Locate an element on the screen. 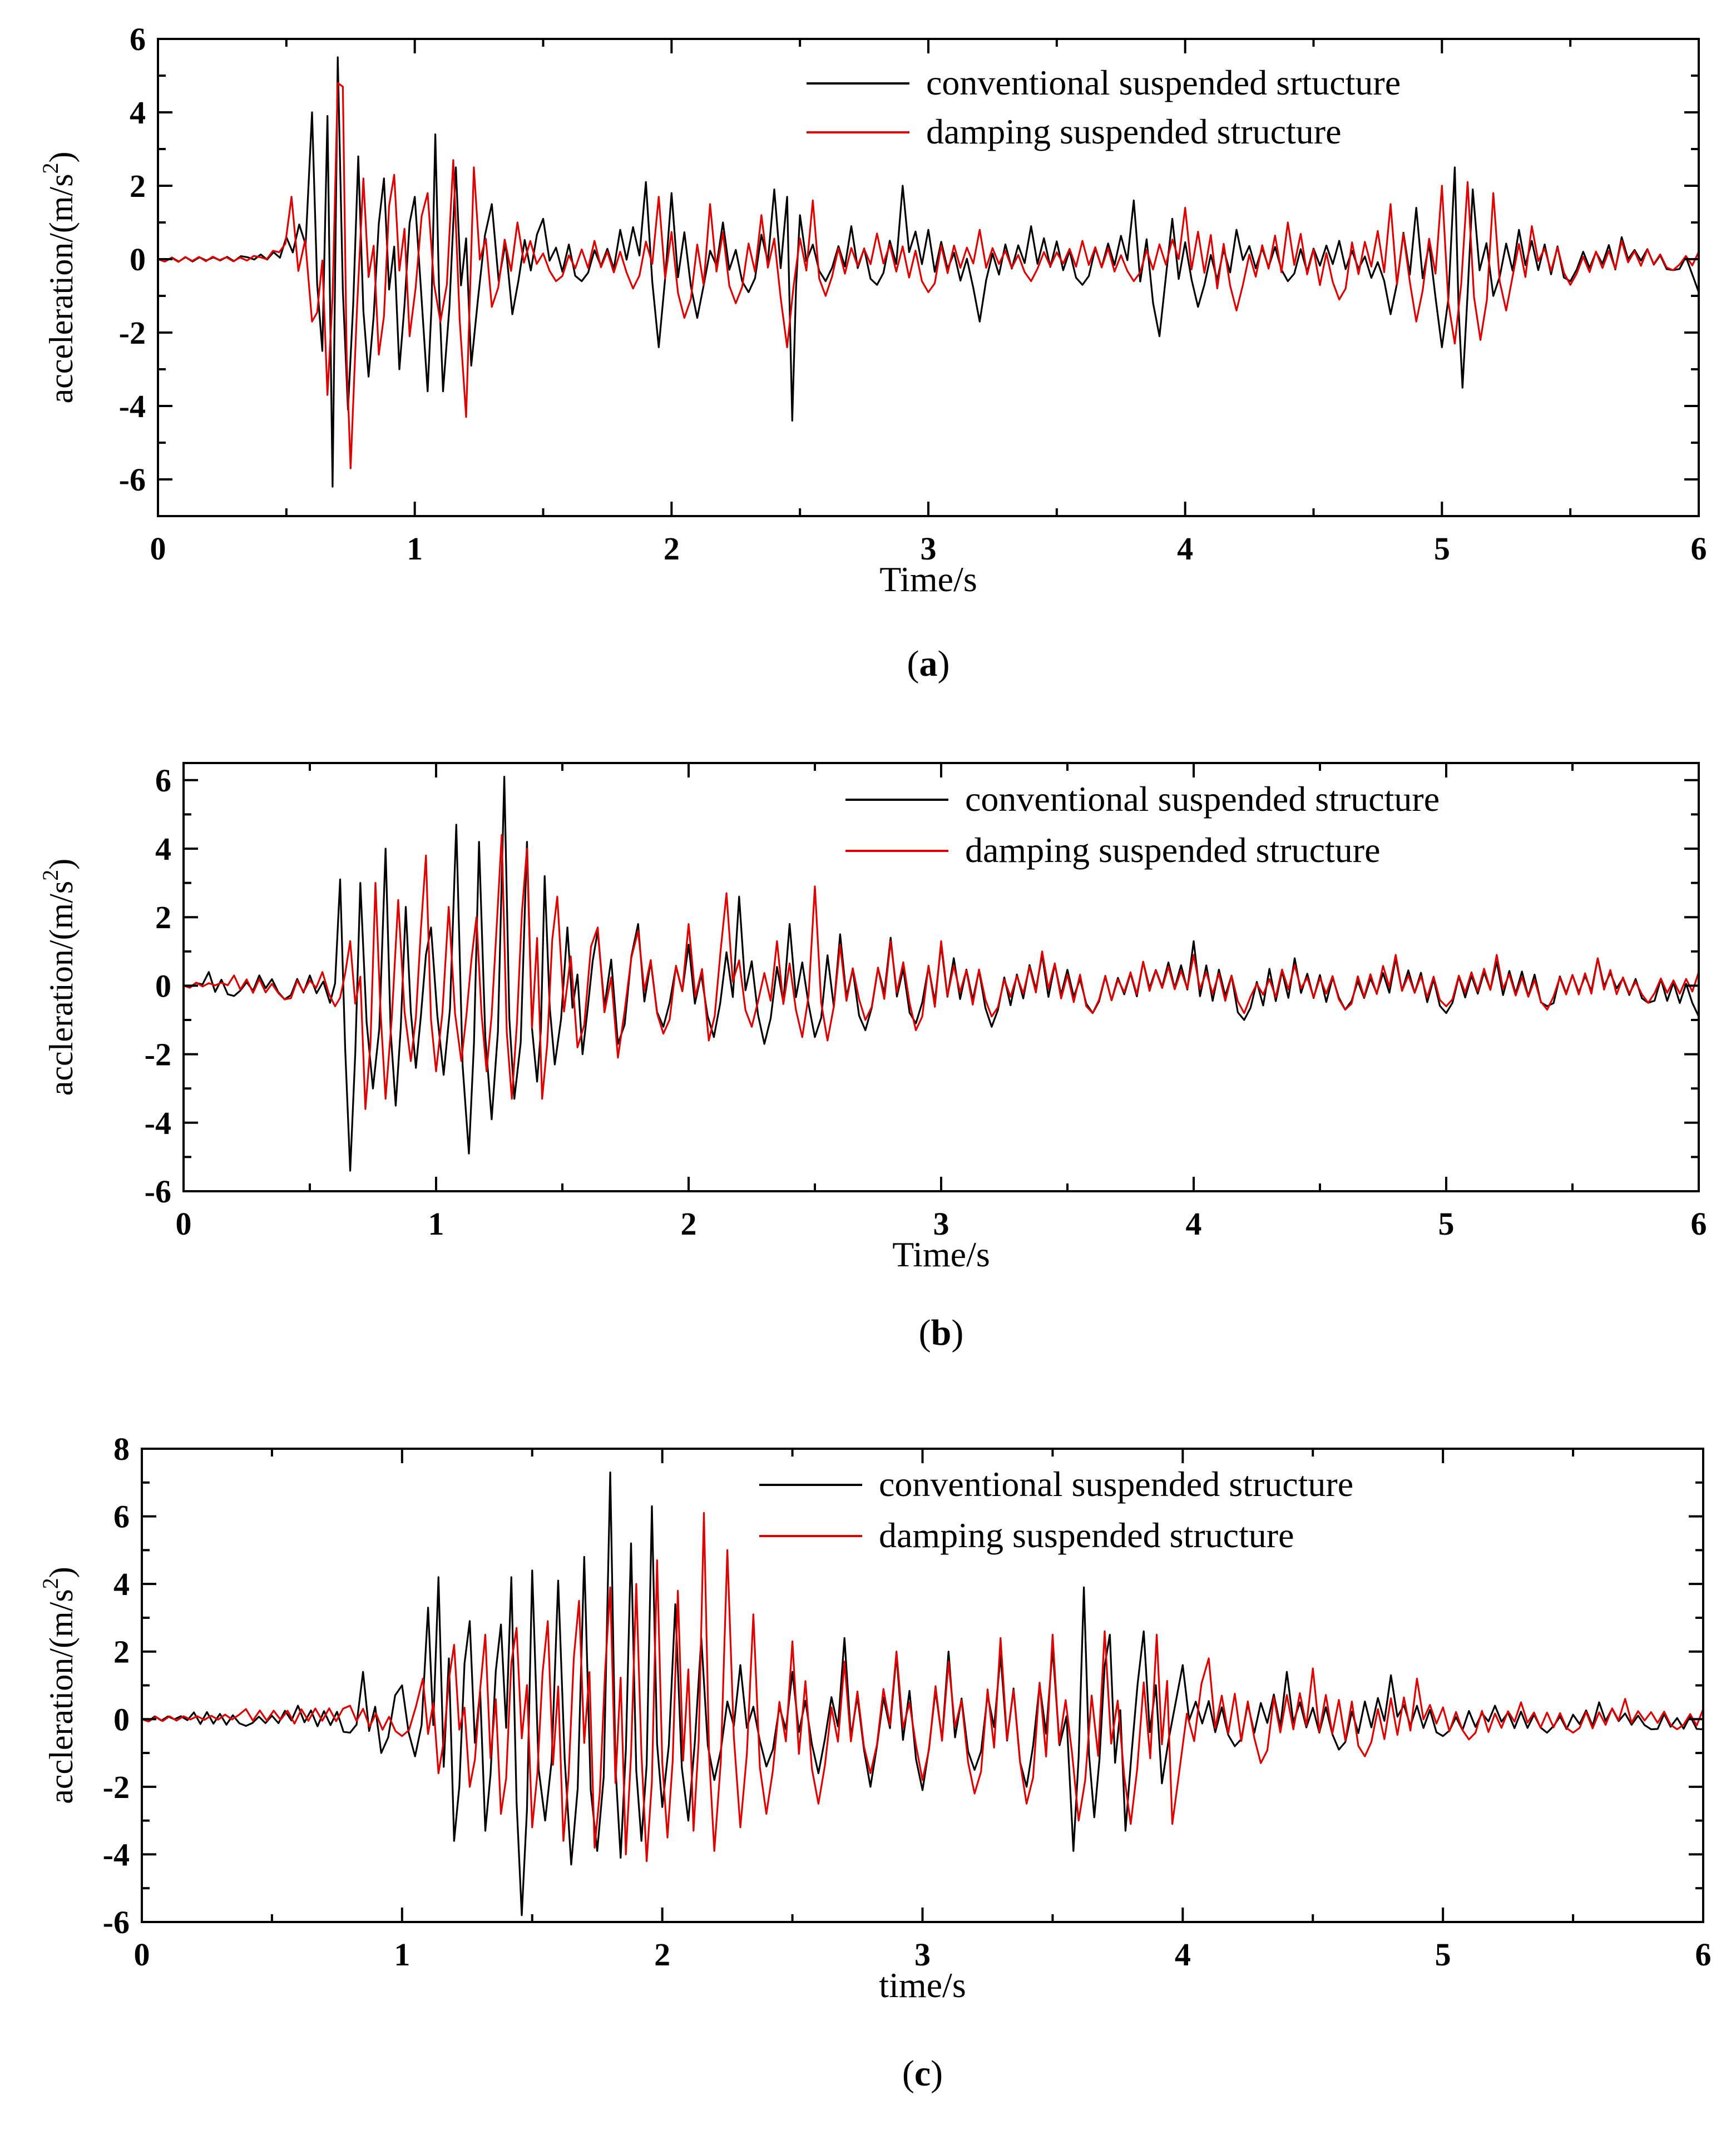 Image resolution: width=1736 pixels, height=2130 pixels. y-tick-label: 8 is located at coordinates (121, 1449).